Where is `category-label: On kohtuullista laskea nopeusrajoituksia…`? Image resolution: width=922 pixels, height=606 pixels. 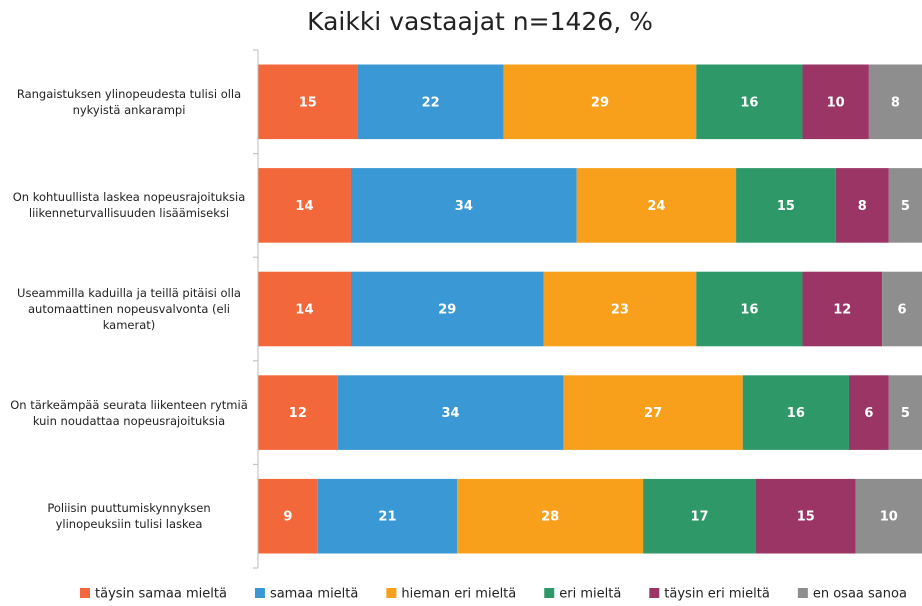 category-label: On kohtuullista laskea nopeusrajoituksia… is located at coordinates (129, 205).